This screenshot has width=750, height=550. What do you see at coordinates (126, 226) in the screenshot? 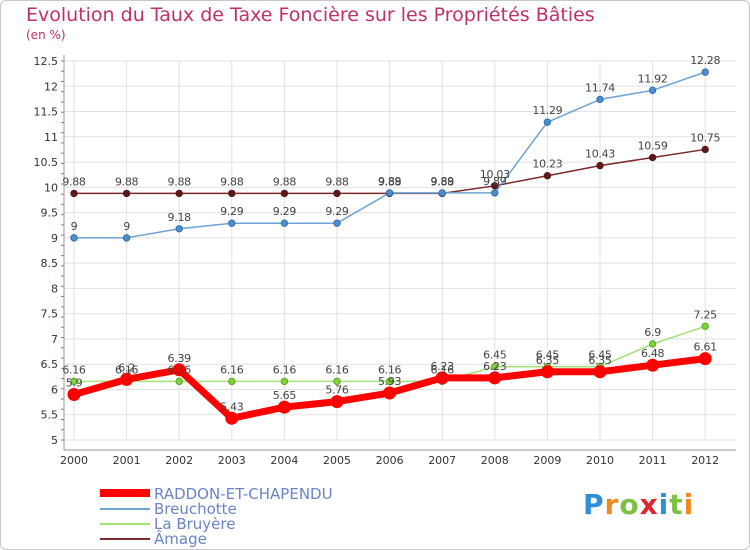
I see `data-label-breuchotte-2001: 9` at bounding box center [126, 226].